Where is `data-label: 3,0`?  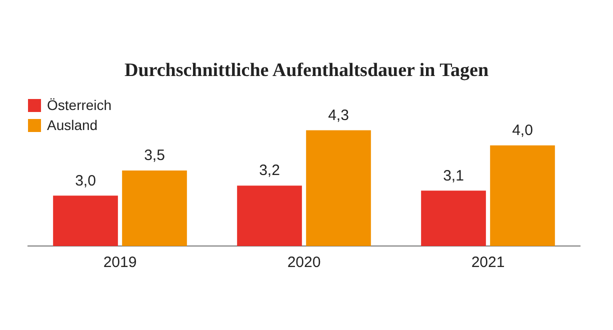 data-label: 3,0 is located at coordinates (85, 181).